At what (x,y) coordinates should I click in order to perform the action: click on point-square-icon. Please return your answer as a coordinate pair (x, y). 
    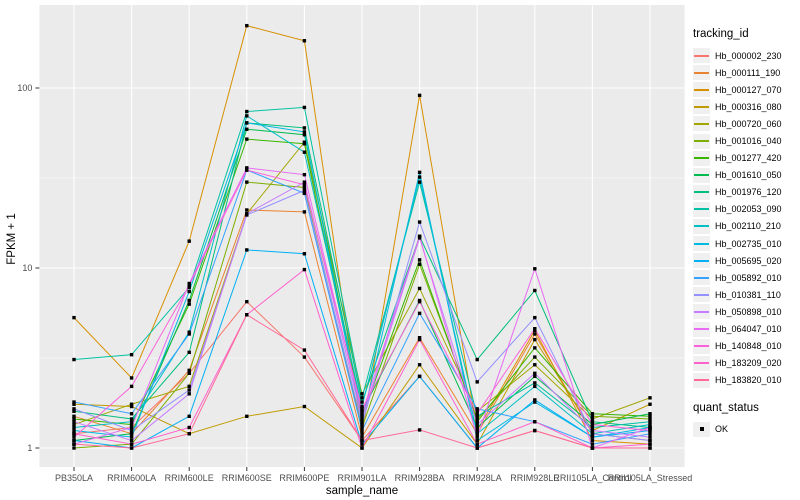
    Looking at the image, I should click on (701, 429).